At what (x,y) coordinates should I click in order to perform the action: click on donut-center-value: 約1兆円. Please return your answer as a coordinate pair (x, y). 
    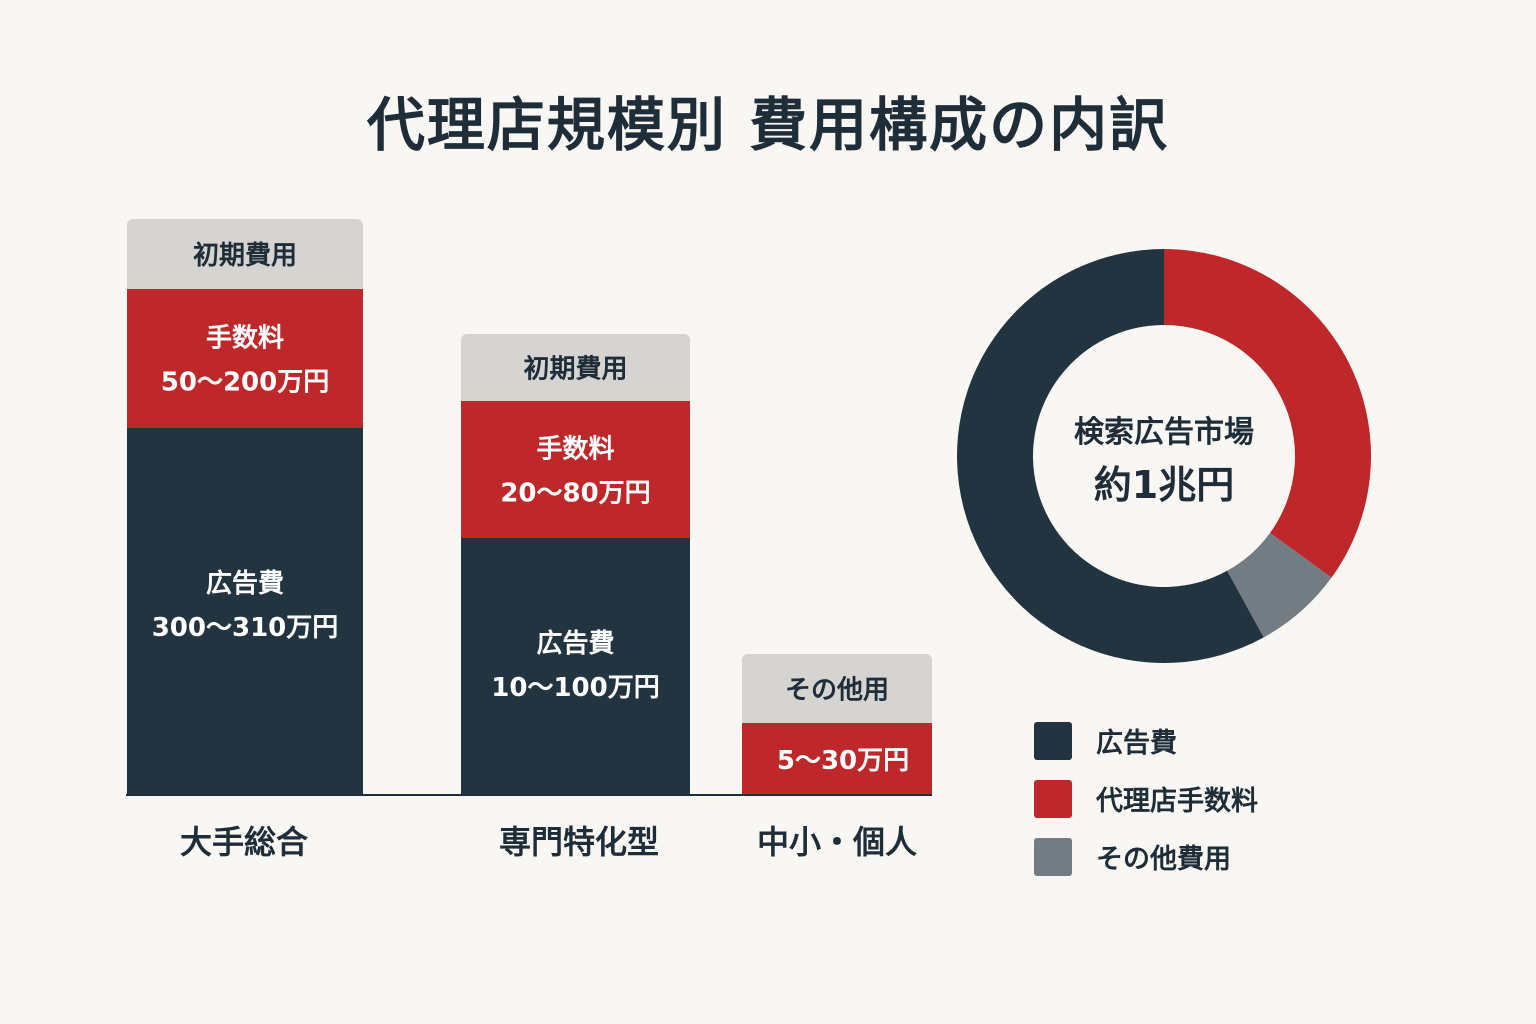
    Looking at the image, I should click on (1164, 485).